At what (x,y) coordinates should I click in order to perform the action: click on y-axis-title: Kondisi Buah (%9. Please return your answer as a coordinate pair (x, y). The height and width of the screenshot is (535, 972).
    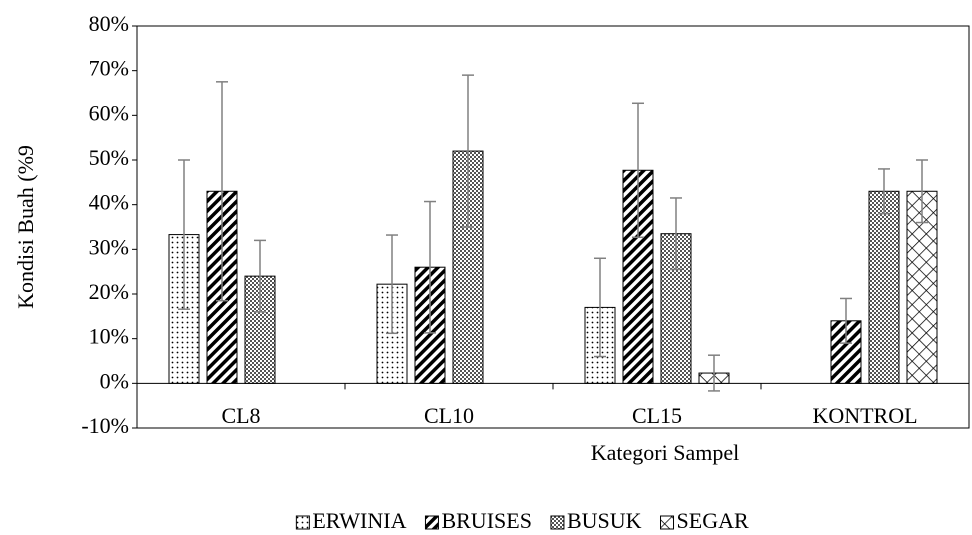
    Looking at the image, I should click on (25, 227).